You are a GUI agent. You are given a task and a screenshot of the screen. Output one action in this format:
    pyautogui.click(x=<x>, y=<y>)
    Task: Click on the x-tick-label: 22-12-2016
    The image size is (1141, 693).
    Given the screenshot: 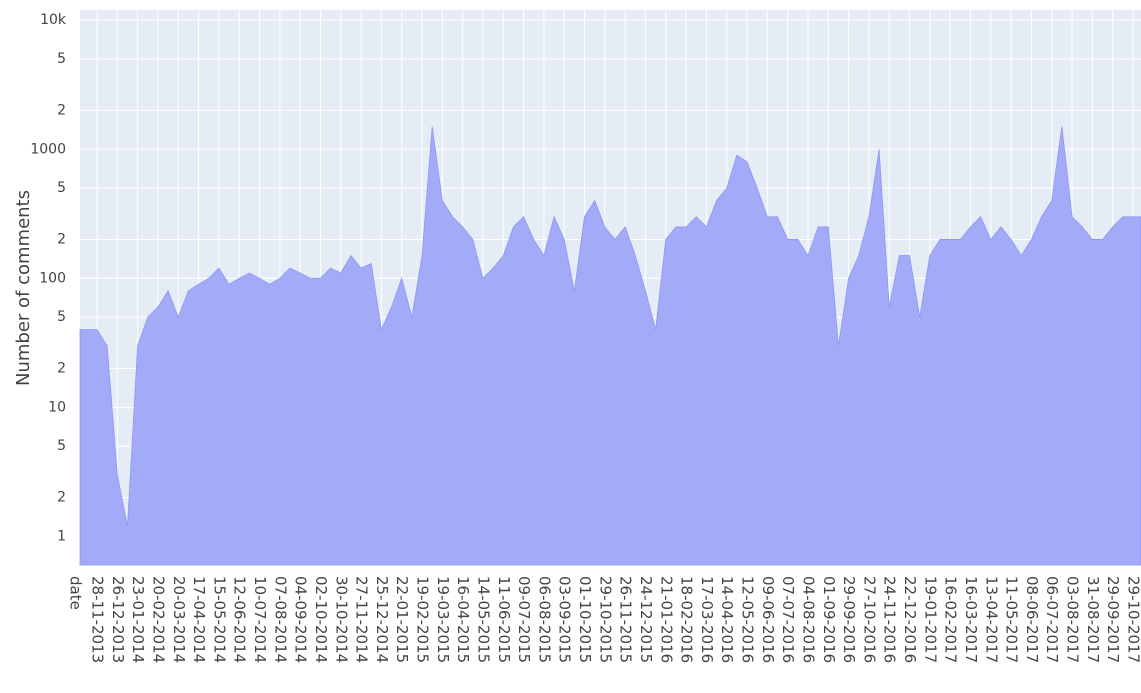 What is the action you would take?
    pyautogui.click(x=910, y=619)
    